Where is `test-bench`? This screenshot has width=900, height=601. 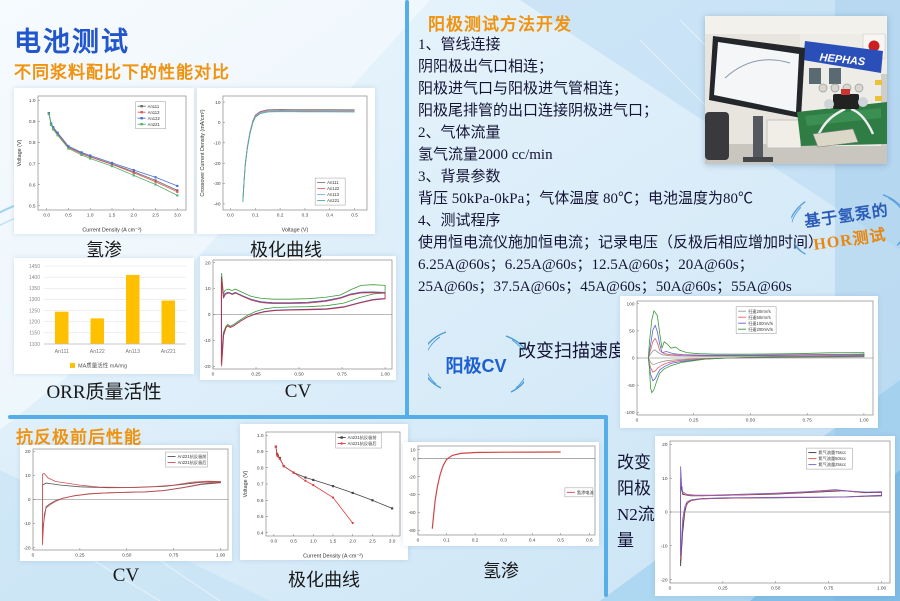 test-bench is located at coordinates (842, 118).